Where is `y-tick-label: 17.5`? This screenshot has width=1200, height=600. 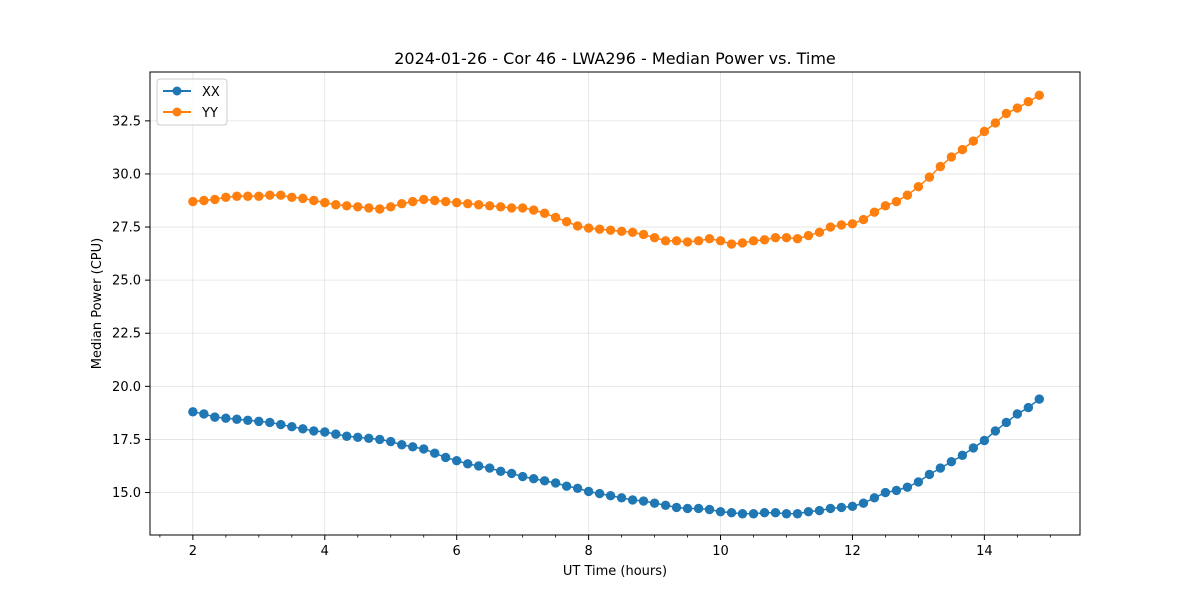
y-tick-label: 17.5 is located at coordinates (126, 440).